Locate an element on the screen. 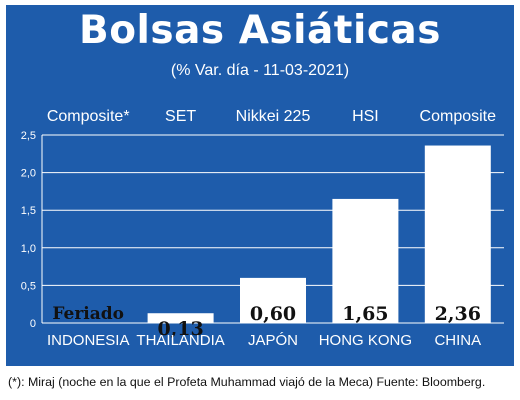  category-label: THAILANDIA is located at coordinates (180, 340).